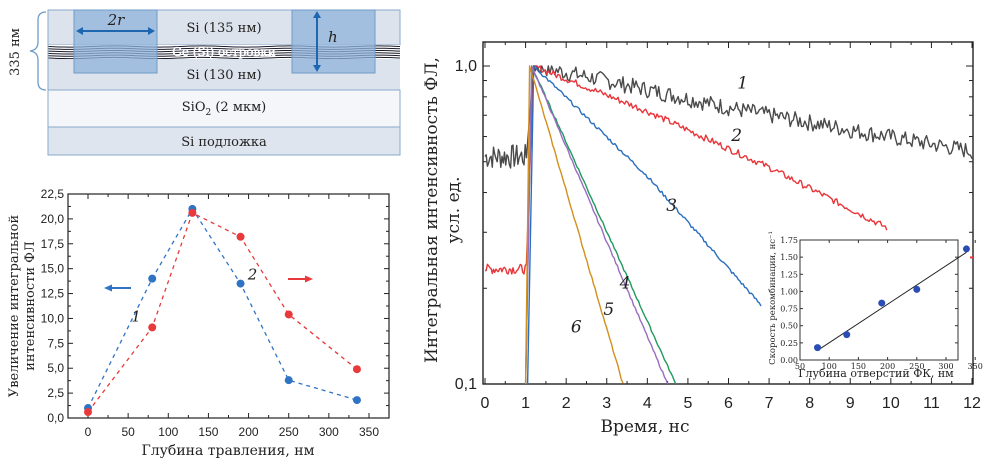 This screenshot has height=464, width=1000. What do you see at coordinates (55, 343) in the screenshot?
I see `y-tick-label: 7,5` at bounding box center [55, 343].